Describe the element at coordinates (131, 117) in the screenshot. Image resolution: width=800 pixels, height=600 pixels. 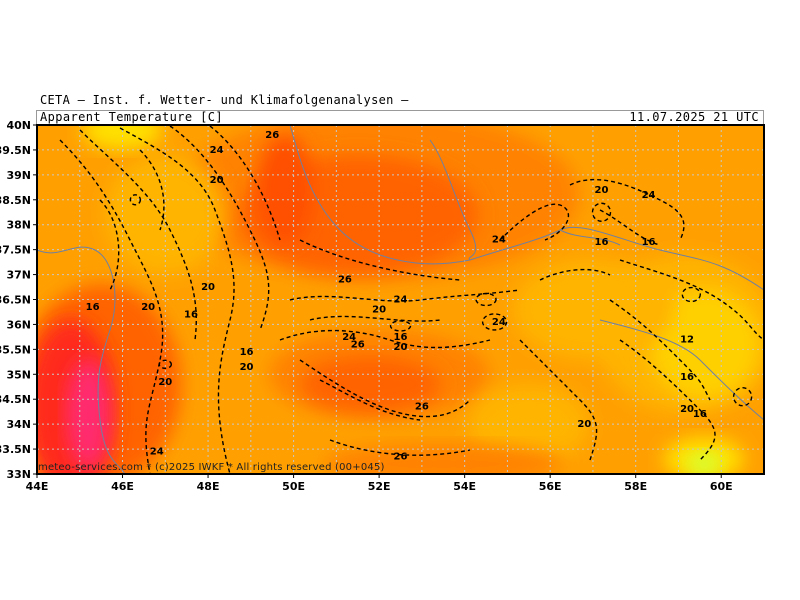
I see `parameter-label: Apparent Temperature [C]` at that location.